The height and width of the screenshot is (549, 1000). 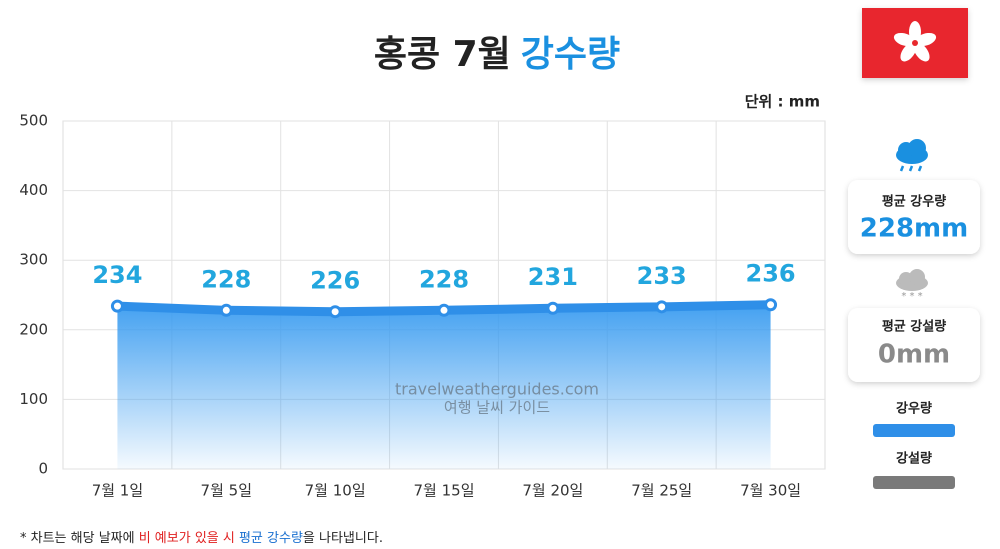 What do you see at coordinates (914, 202) in the screenshot?
I see `summary-title: 평균 강우량` at bounding box center [914, 202].